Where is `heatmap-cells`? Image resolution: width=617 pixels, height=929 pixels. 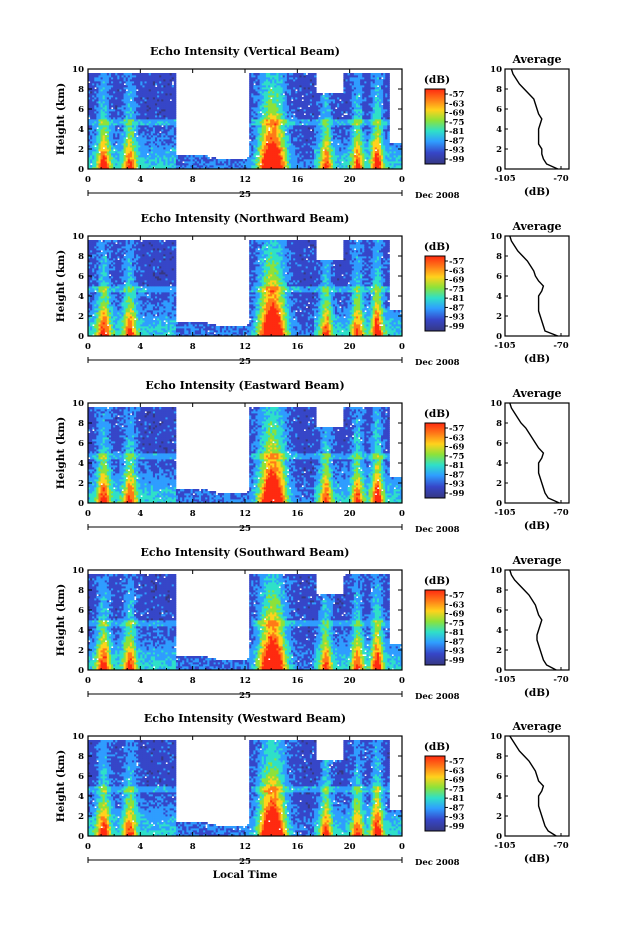
heatmap-cells is located at coordinates (245, 121).